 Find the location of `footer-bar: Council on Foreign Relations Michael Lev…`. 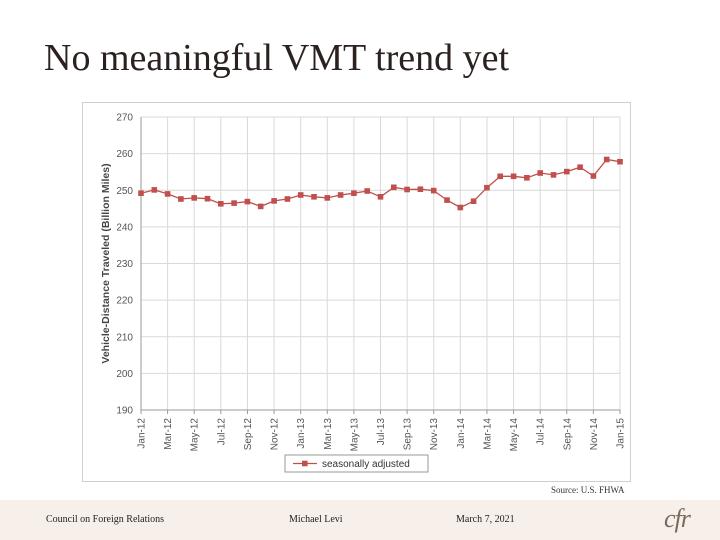

footer-bar: Council on Foreign Relations Michael Lev… is located at coordinates (360, 520).